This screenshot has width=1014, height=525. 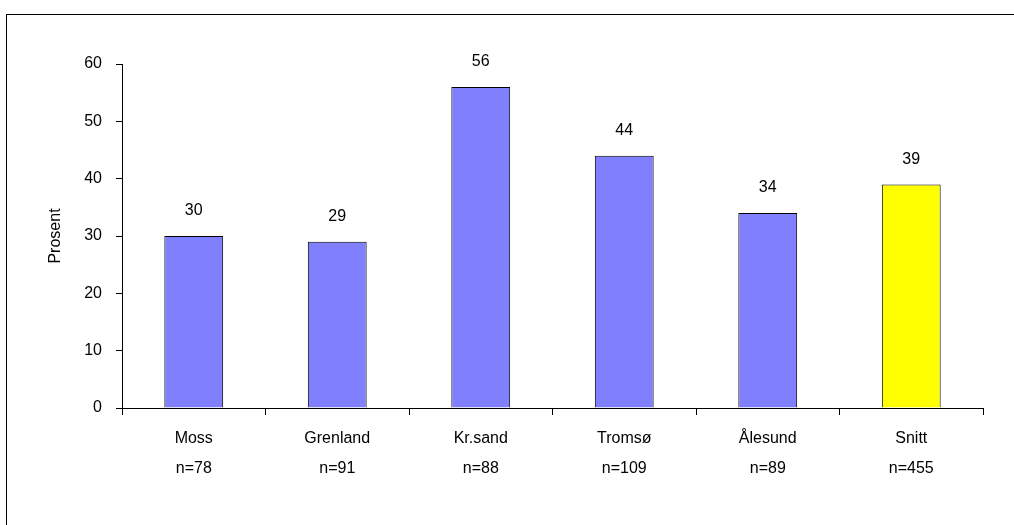 What do you see at coordinates (767, 187) in the screenshot?
I see `data-label: 34` at bounding box center [767, 187].